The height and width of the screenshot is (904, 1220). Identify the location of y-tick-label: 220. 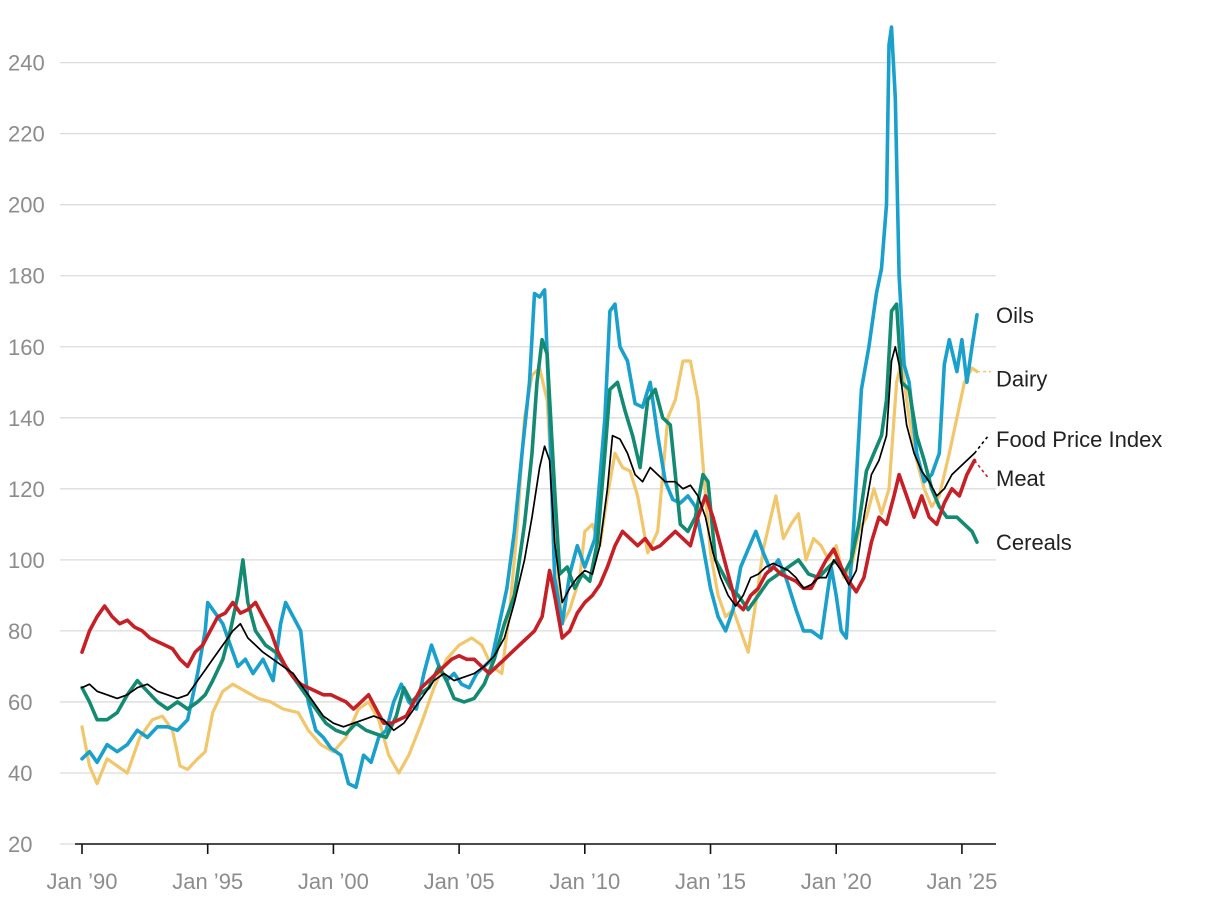
(26, 134).